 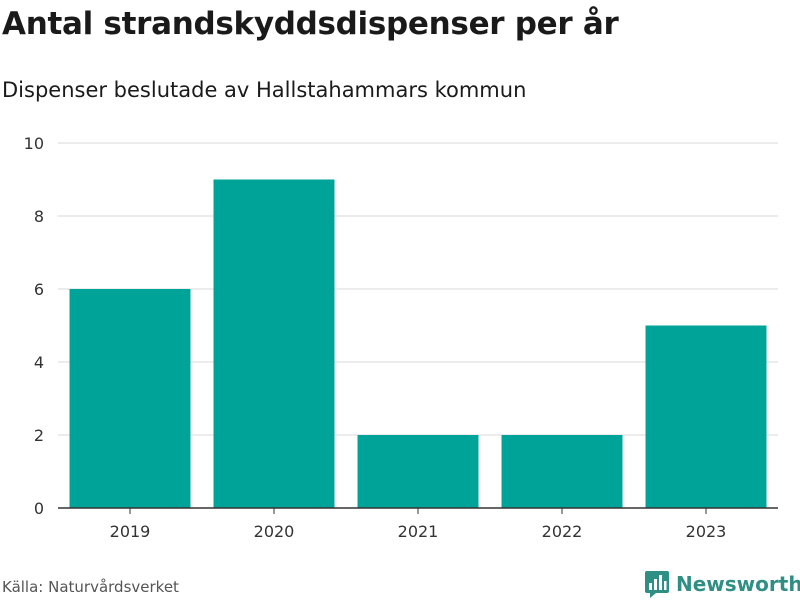 What do you see at coordinates (706, 416) in the screenshot?
I see `bar-2023` at bounding box center [706, 416].